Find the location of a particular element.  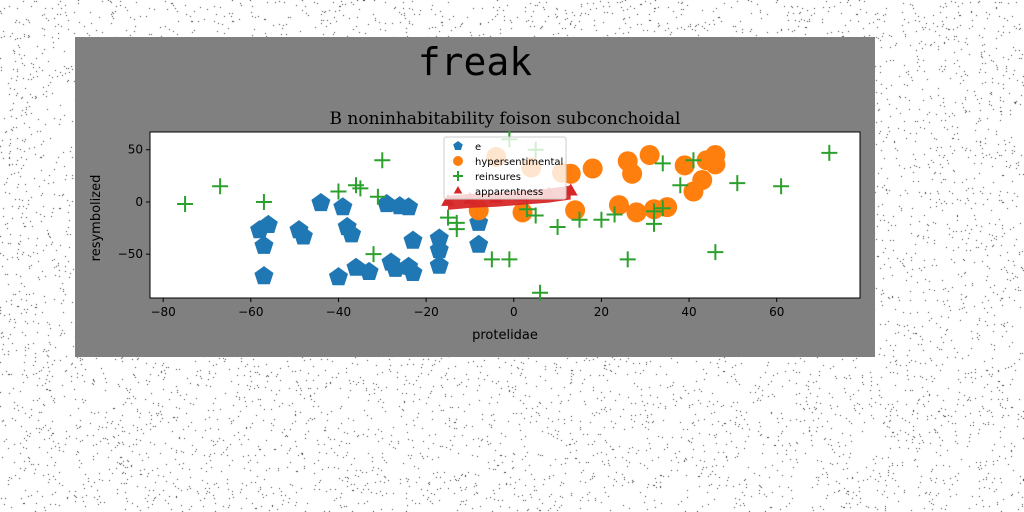

figure-suptitle: freak is located at coordinates (475, 62).